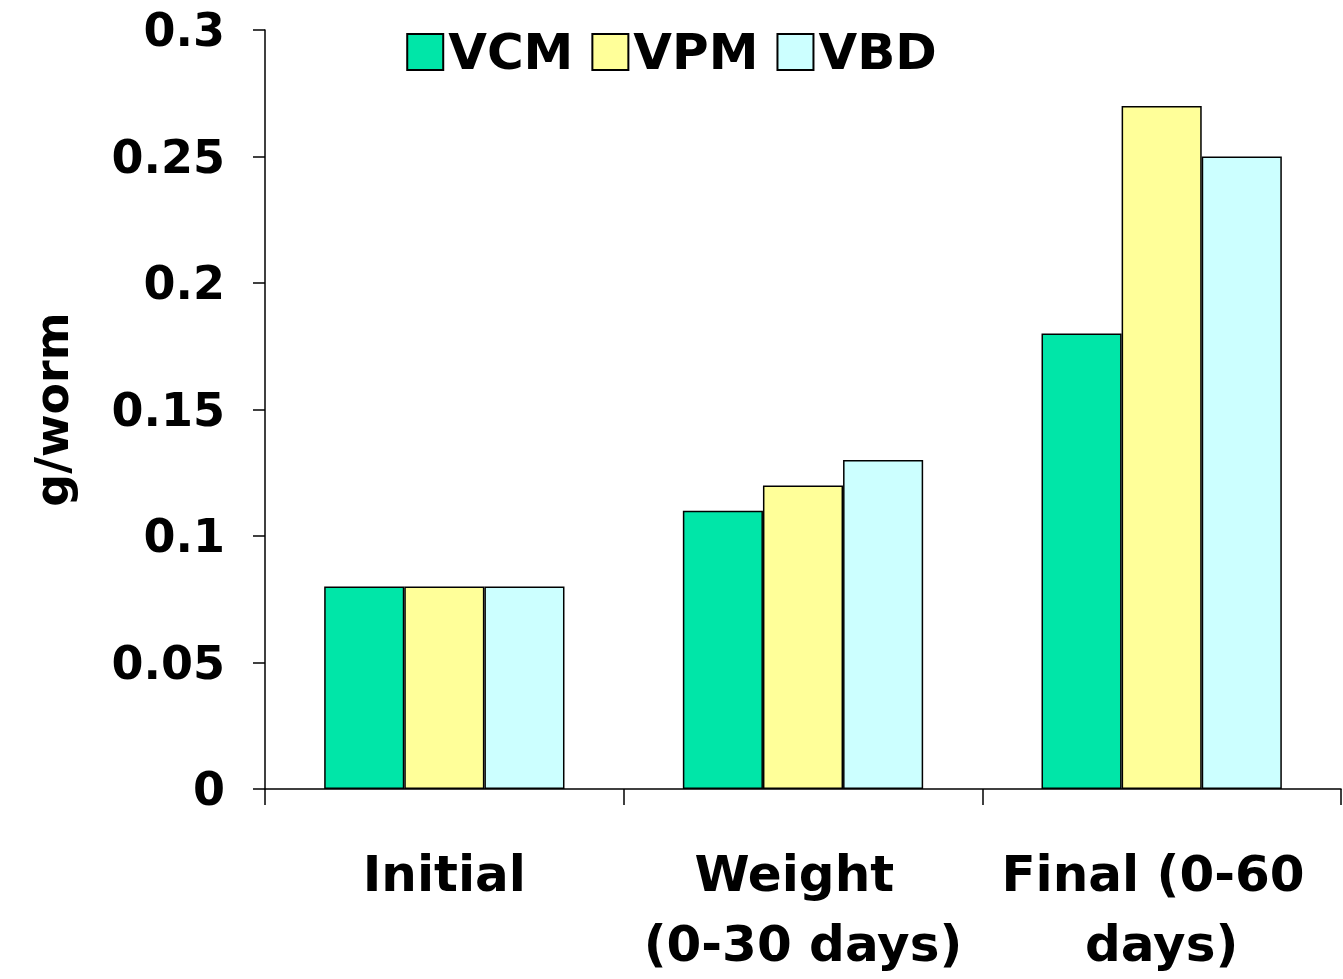 This screenshot has width=1343, height=979. Describe the element at coordinates (184, 283) in the screenshot. I see `y-tick-label: 0.2` at that location.